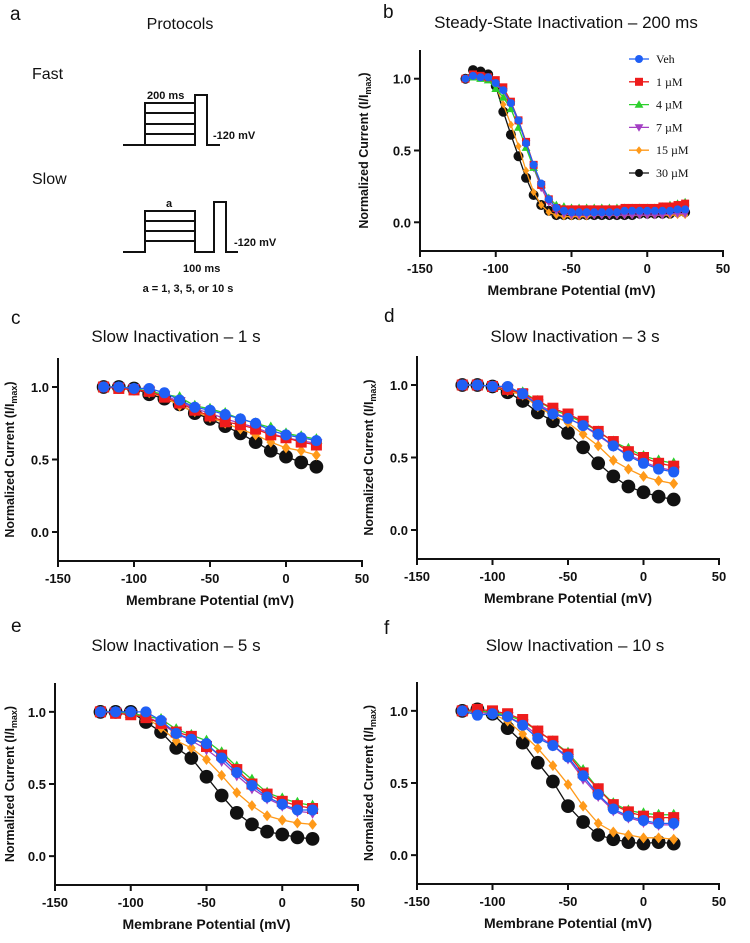 This screenshot has width=750, height=943. Describe the element at coordinates (669, 105) in the screenshot. I see `legend-label: 4 µM` at that location.